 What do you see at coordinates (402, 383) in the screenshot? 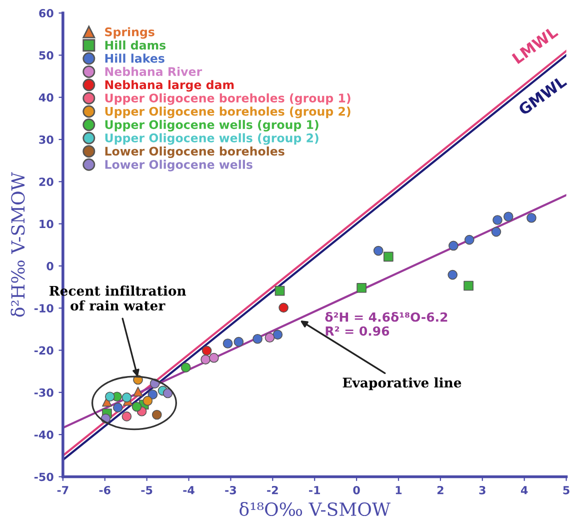
I see `annotation: Evaporative line` at bounding box center [402, 383].